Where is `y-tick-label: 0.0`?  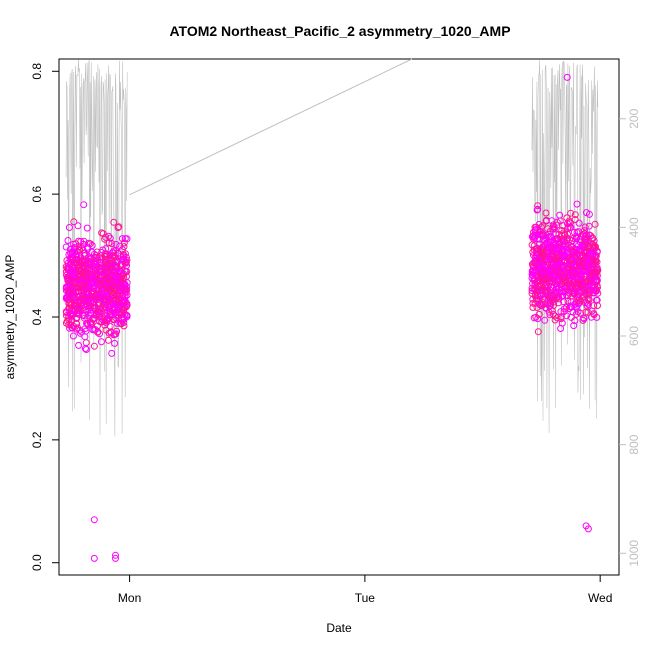
y-tick-label: 0.0 is located at coordinates (37, 562).